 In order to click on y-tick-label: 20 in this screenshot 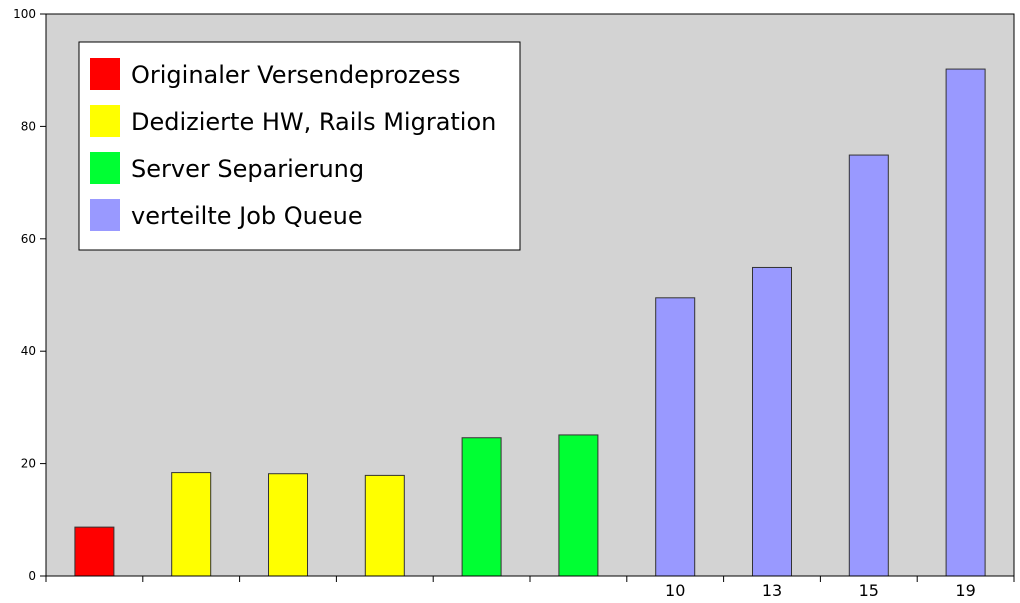, I will do `click(28, 464)`.